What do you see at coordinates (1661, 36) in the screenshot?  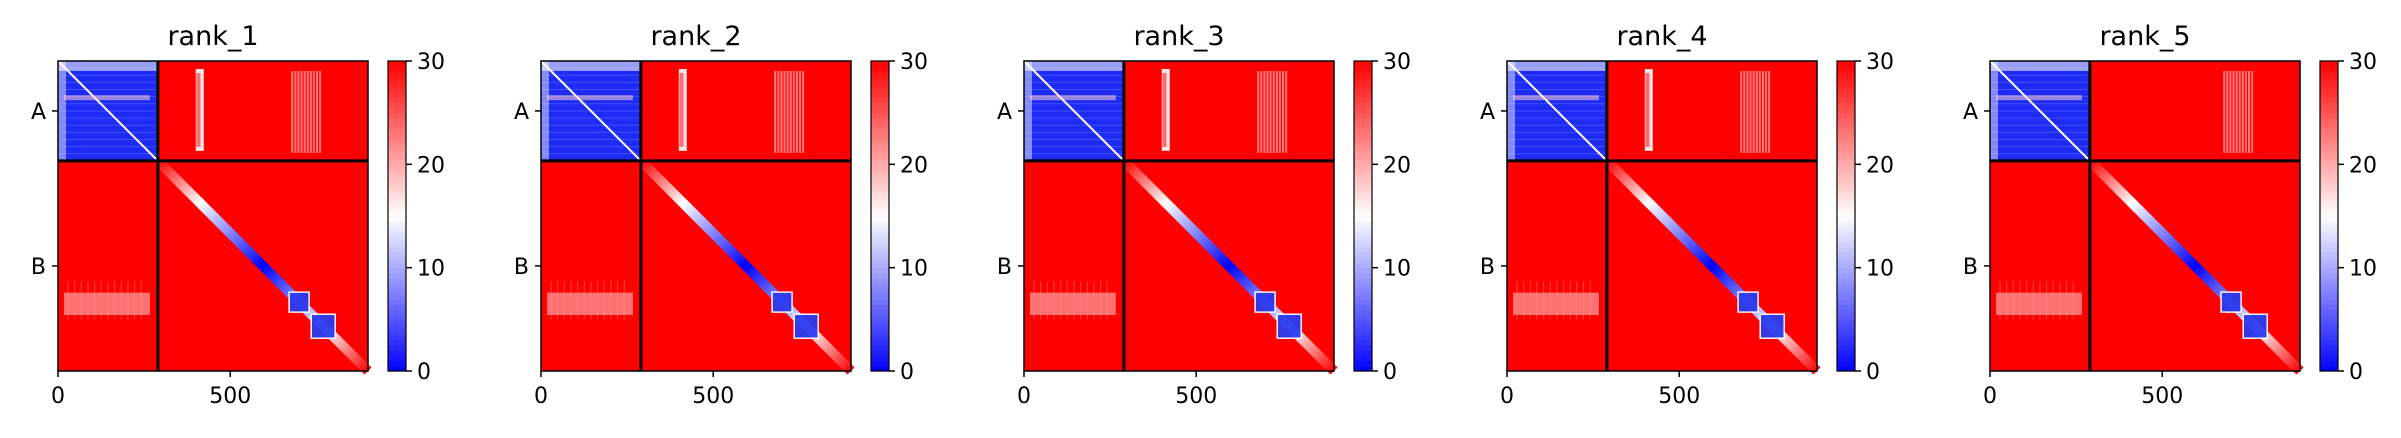 I see `panel-title: rank_4` at bounding box center [1661, 36].